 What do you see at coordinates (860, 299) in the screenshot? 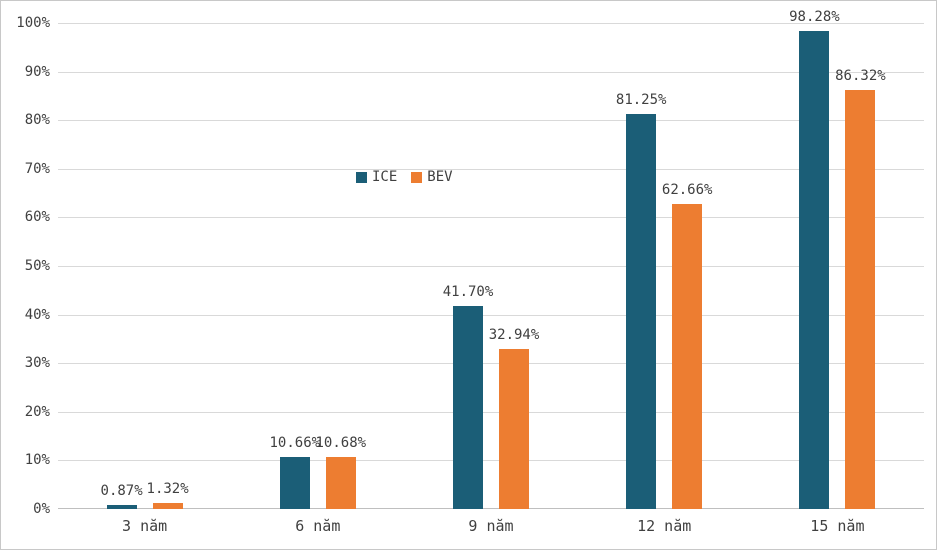
I see `bar-bev-15-năm` at bounding box center [860, 299].